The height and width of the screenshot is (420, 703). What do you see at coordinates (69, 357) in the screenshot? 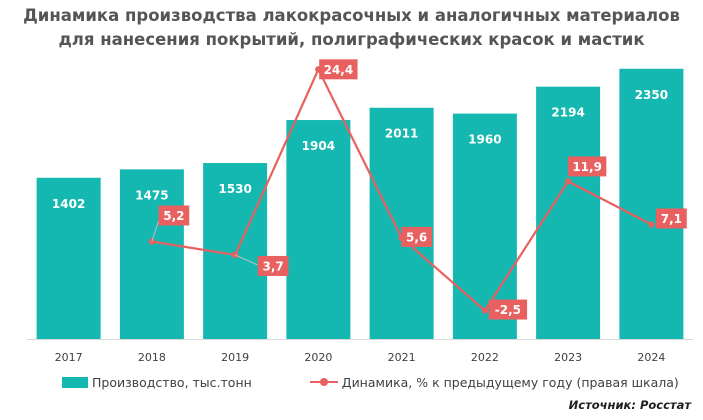
I see `x-tick-label-2017: 2017` at bounding box center [69, 357].